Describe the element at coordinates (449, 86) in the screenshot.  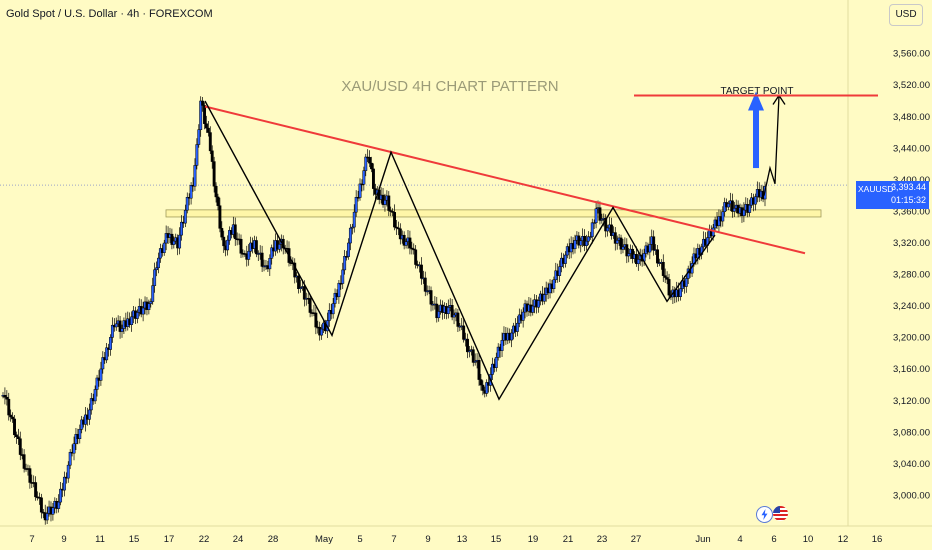
I see `chart-watermark-title: XAU/USD 4H CHART PATTERN` at that location.